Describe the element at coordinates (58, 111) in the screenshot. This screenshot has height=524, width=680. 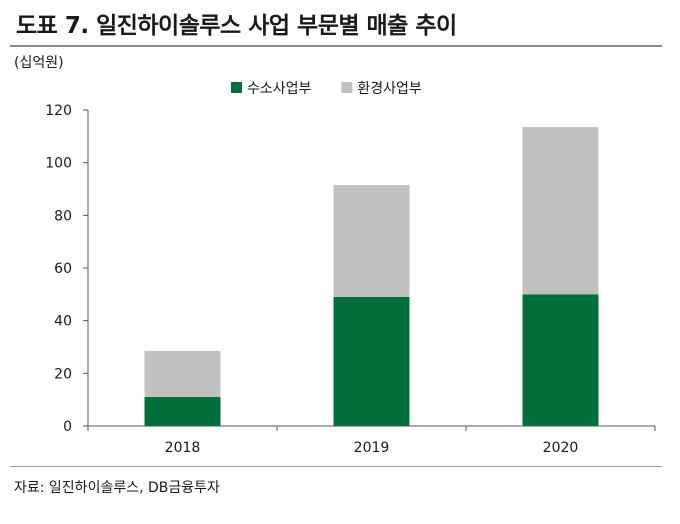
I see `y-tick-label: 120` at that location.